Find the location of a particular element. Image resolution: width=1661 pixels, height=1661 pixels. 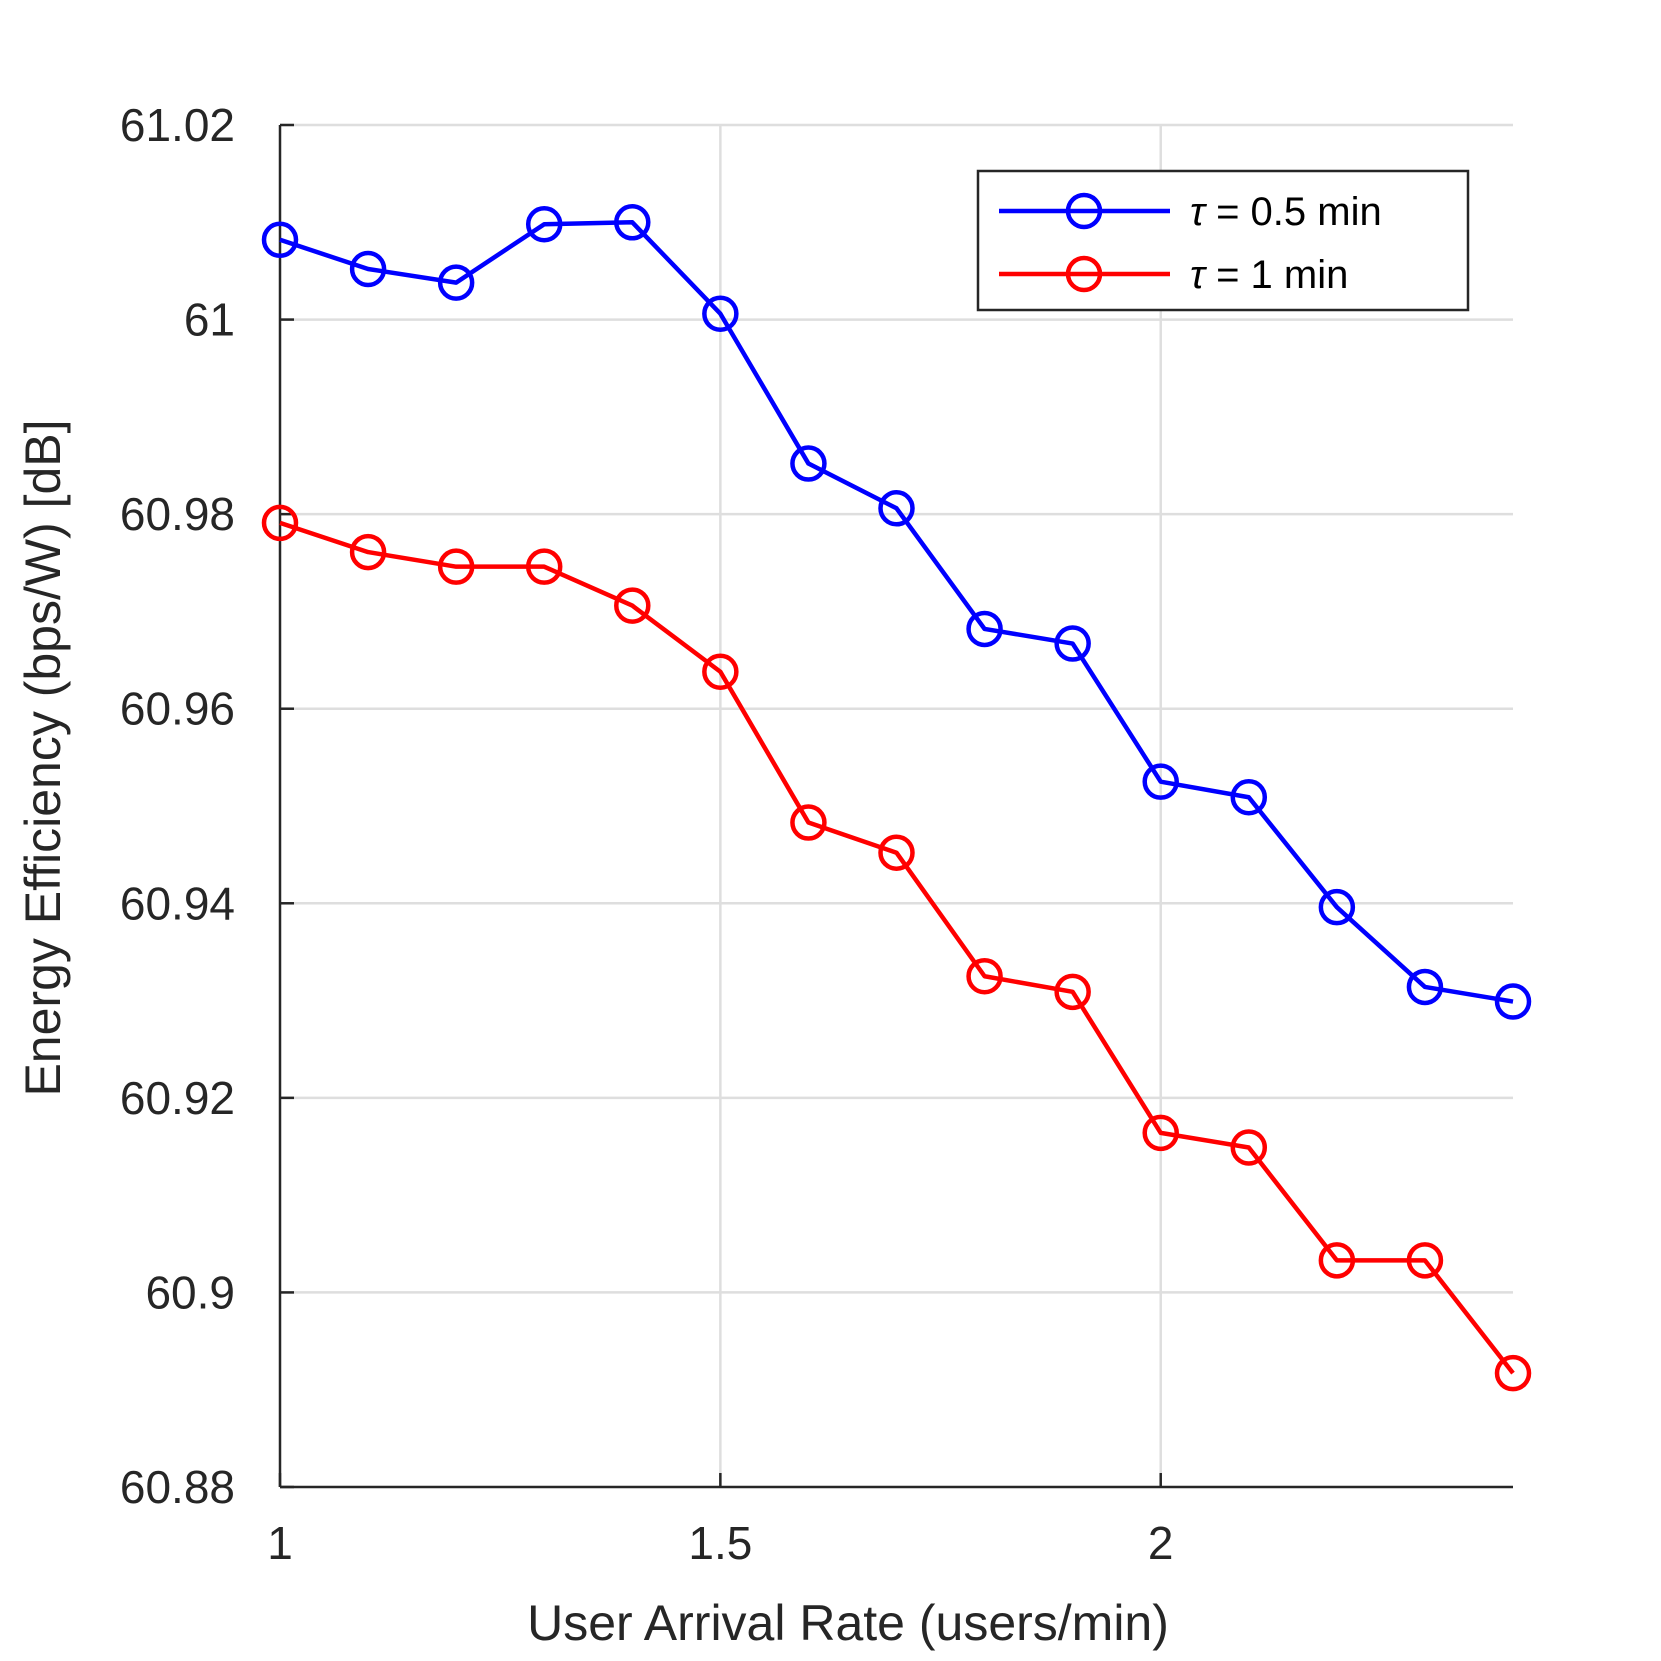

y-tick-label: 61 is located at coordinates (209, 320).